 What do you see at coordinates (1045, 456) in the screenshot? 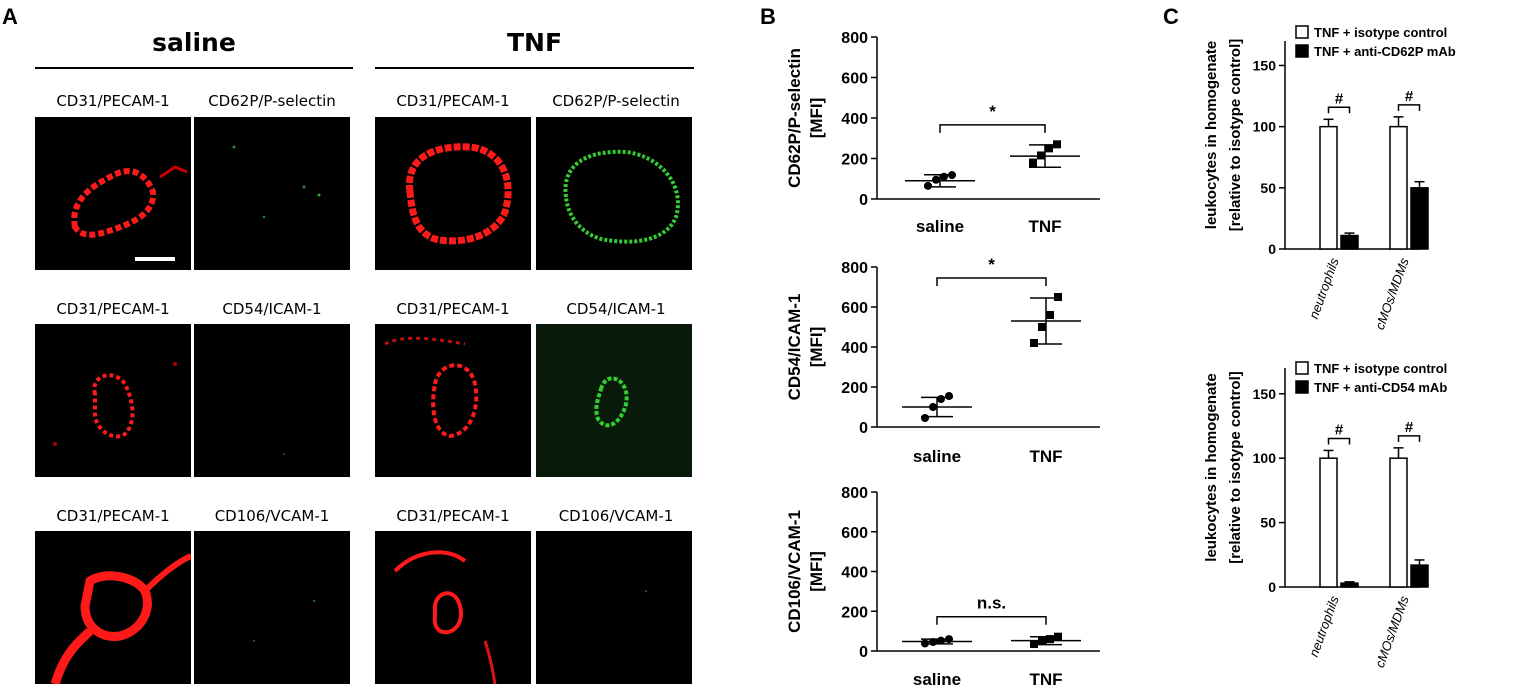
I see `b2-category-label: TNF` at bounding box center [1045, 456].